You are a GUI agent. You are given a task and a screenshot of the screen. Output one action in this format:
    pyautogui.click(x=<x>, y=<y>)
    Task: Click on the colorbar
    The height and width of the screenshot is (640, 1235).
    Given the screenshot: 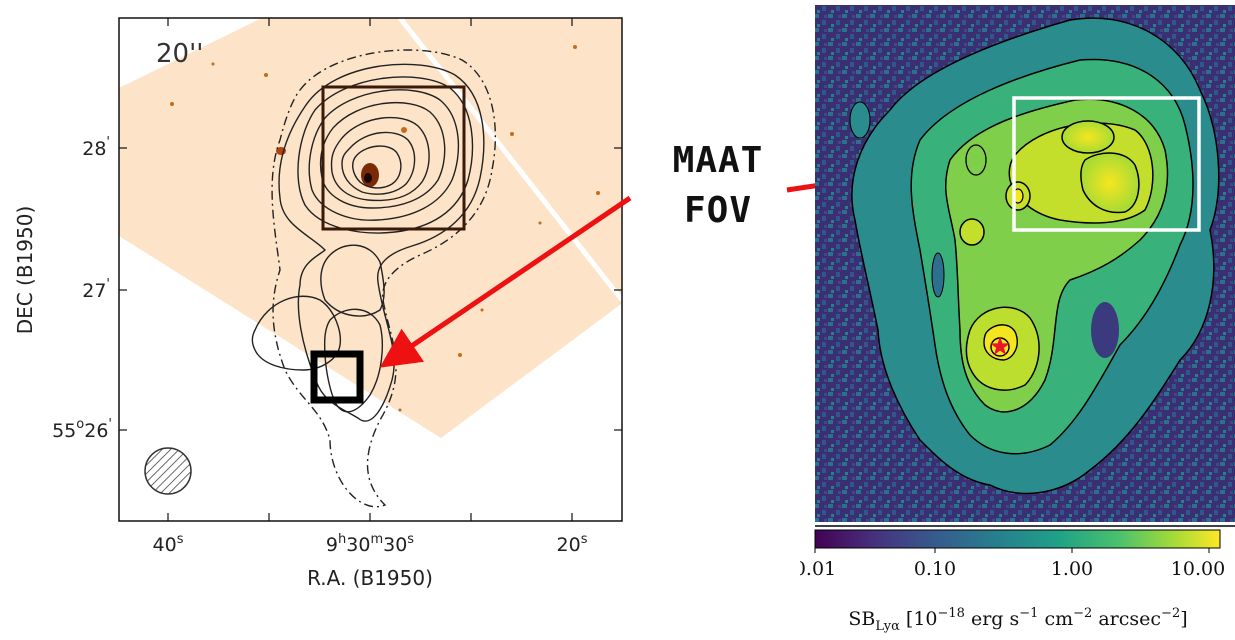 What is the action you would take?
    pyautogui.click(x=1017, y=539)
    